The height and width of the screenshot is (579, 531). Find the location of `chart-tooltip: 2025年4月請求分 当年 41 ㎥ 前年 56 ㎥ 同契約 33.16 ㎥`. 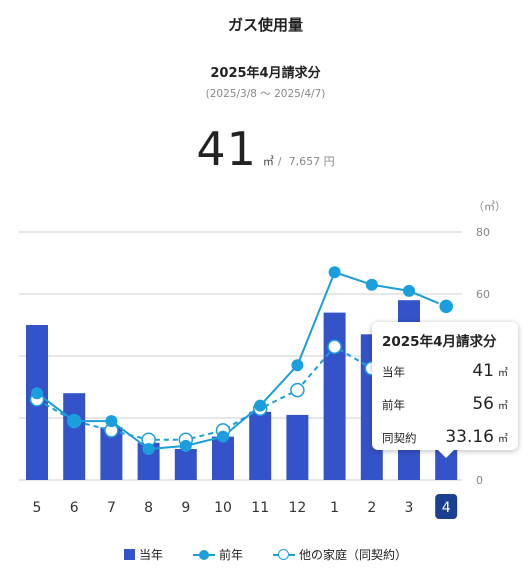

chart-tooltip: 2025年4月請求分 当年 41 ㎥ 前年 56 ㎥ 同契約 33.16 ㎥ is located at coordinates (445, 390).